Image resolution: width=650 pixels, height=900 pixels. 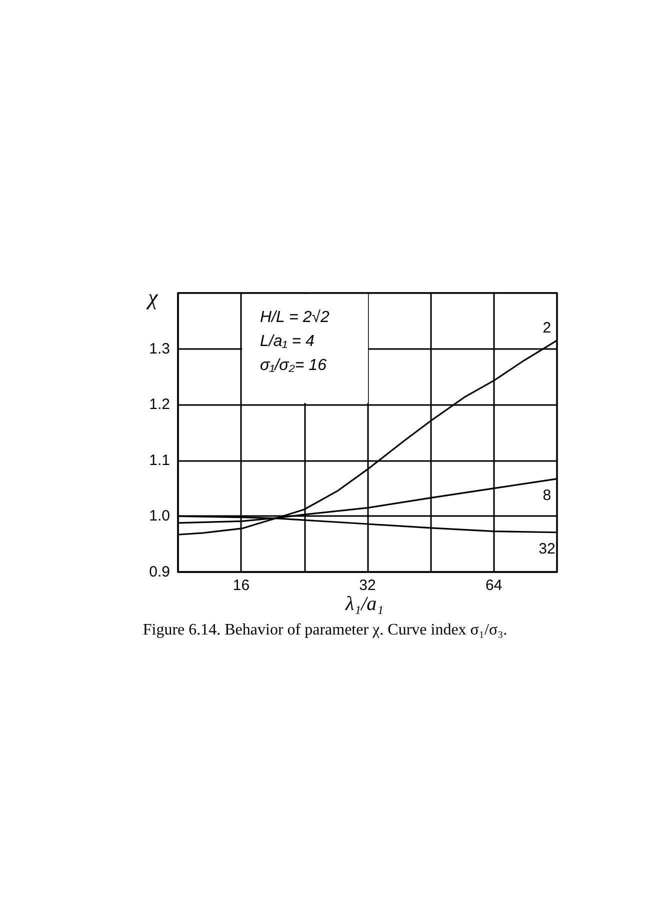 I want to click on x-tick-label: 32, so click(x=367, y=585).